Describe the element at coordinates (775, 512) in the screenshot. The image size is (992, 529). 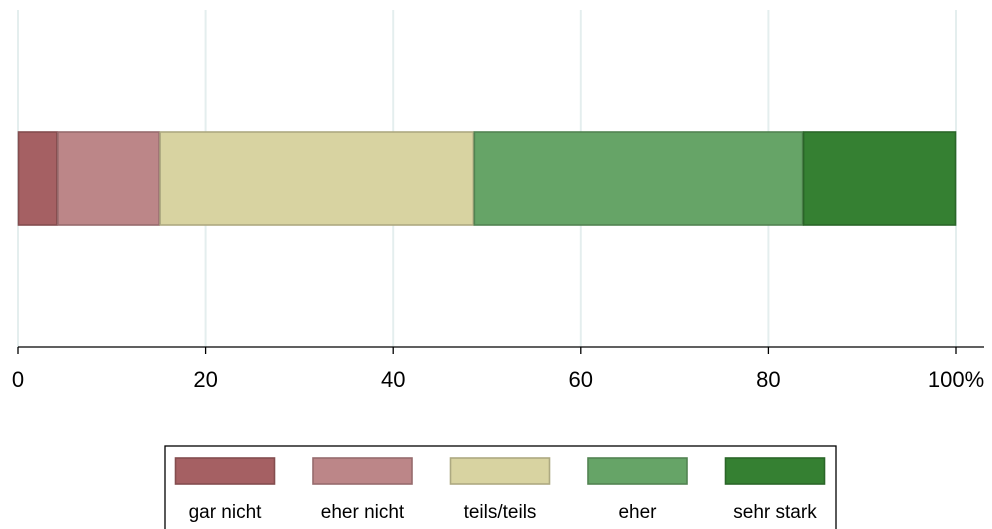
I see `legend-label: sehr stark` at that location.